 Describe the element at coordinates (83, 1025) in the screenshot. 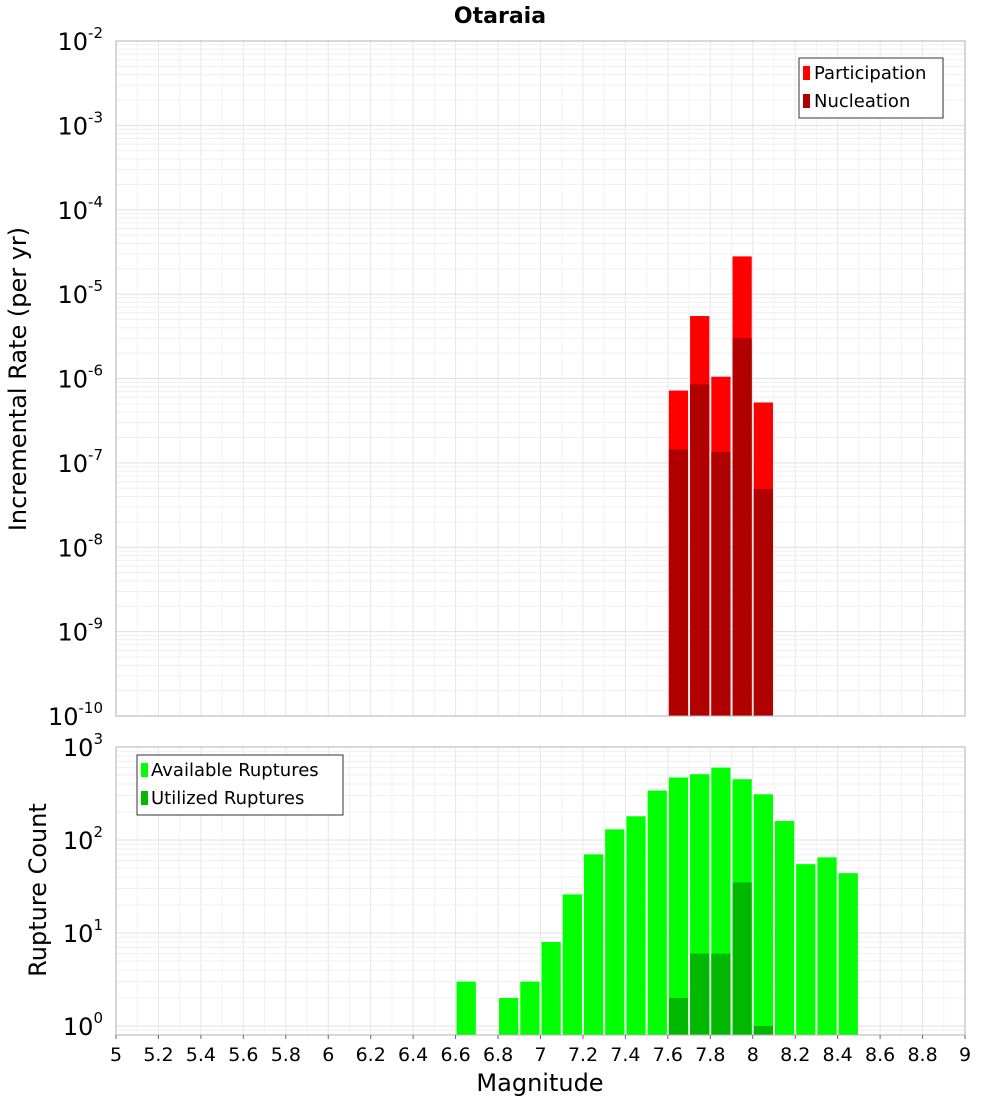

I see `y-tick-label: 10⁰` at that location.